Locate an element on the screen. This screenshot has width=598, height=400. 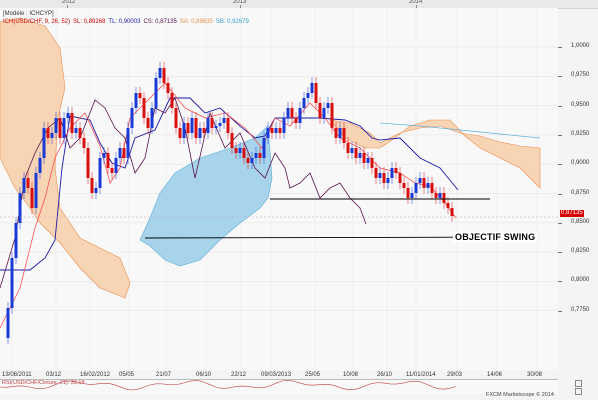
date-tick-label: 30/08 is located at coordinates (535, 375).